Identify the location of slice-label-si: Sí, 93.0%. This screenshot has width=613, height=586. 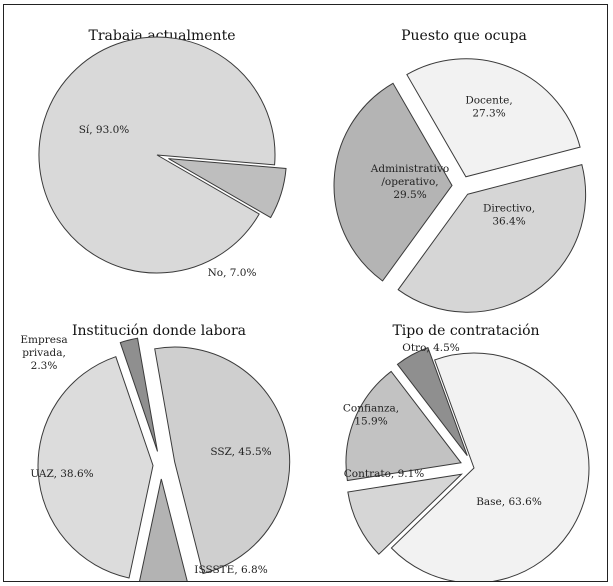
(104, 130).